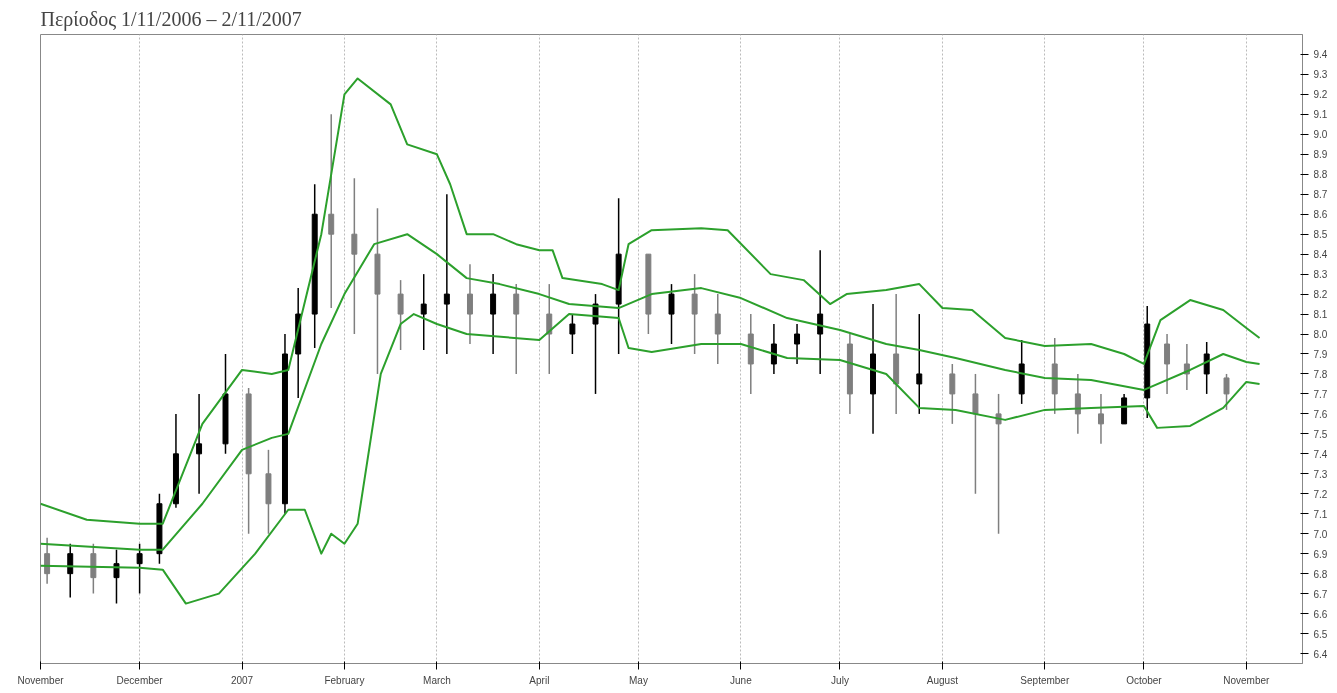 The image size is (1337, 693). I want to click on y-tick-label: 7.6, so click(1320, 414).